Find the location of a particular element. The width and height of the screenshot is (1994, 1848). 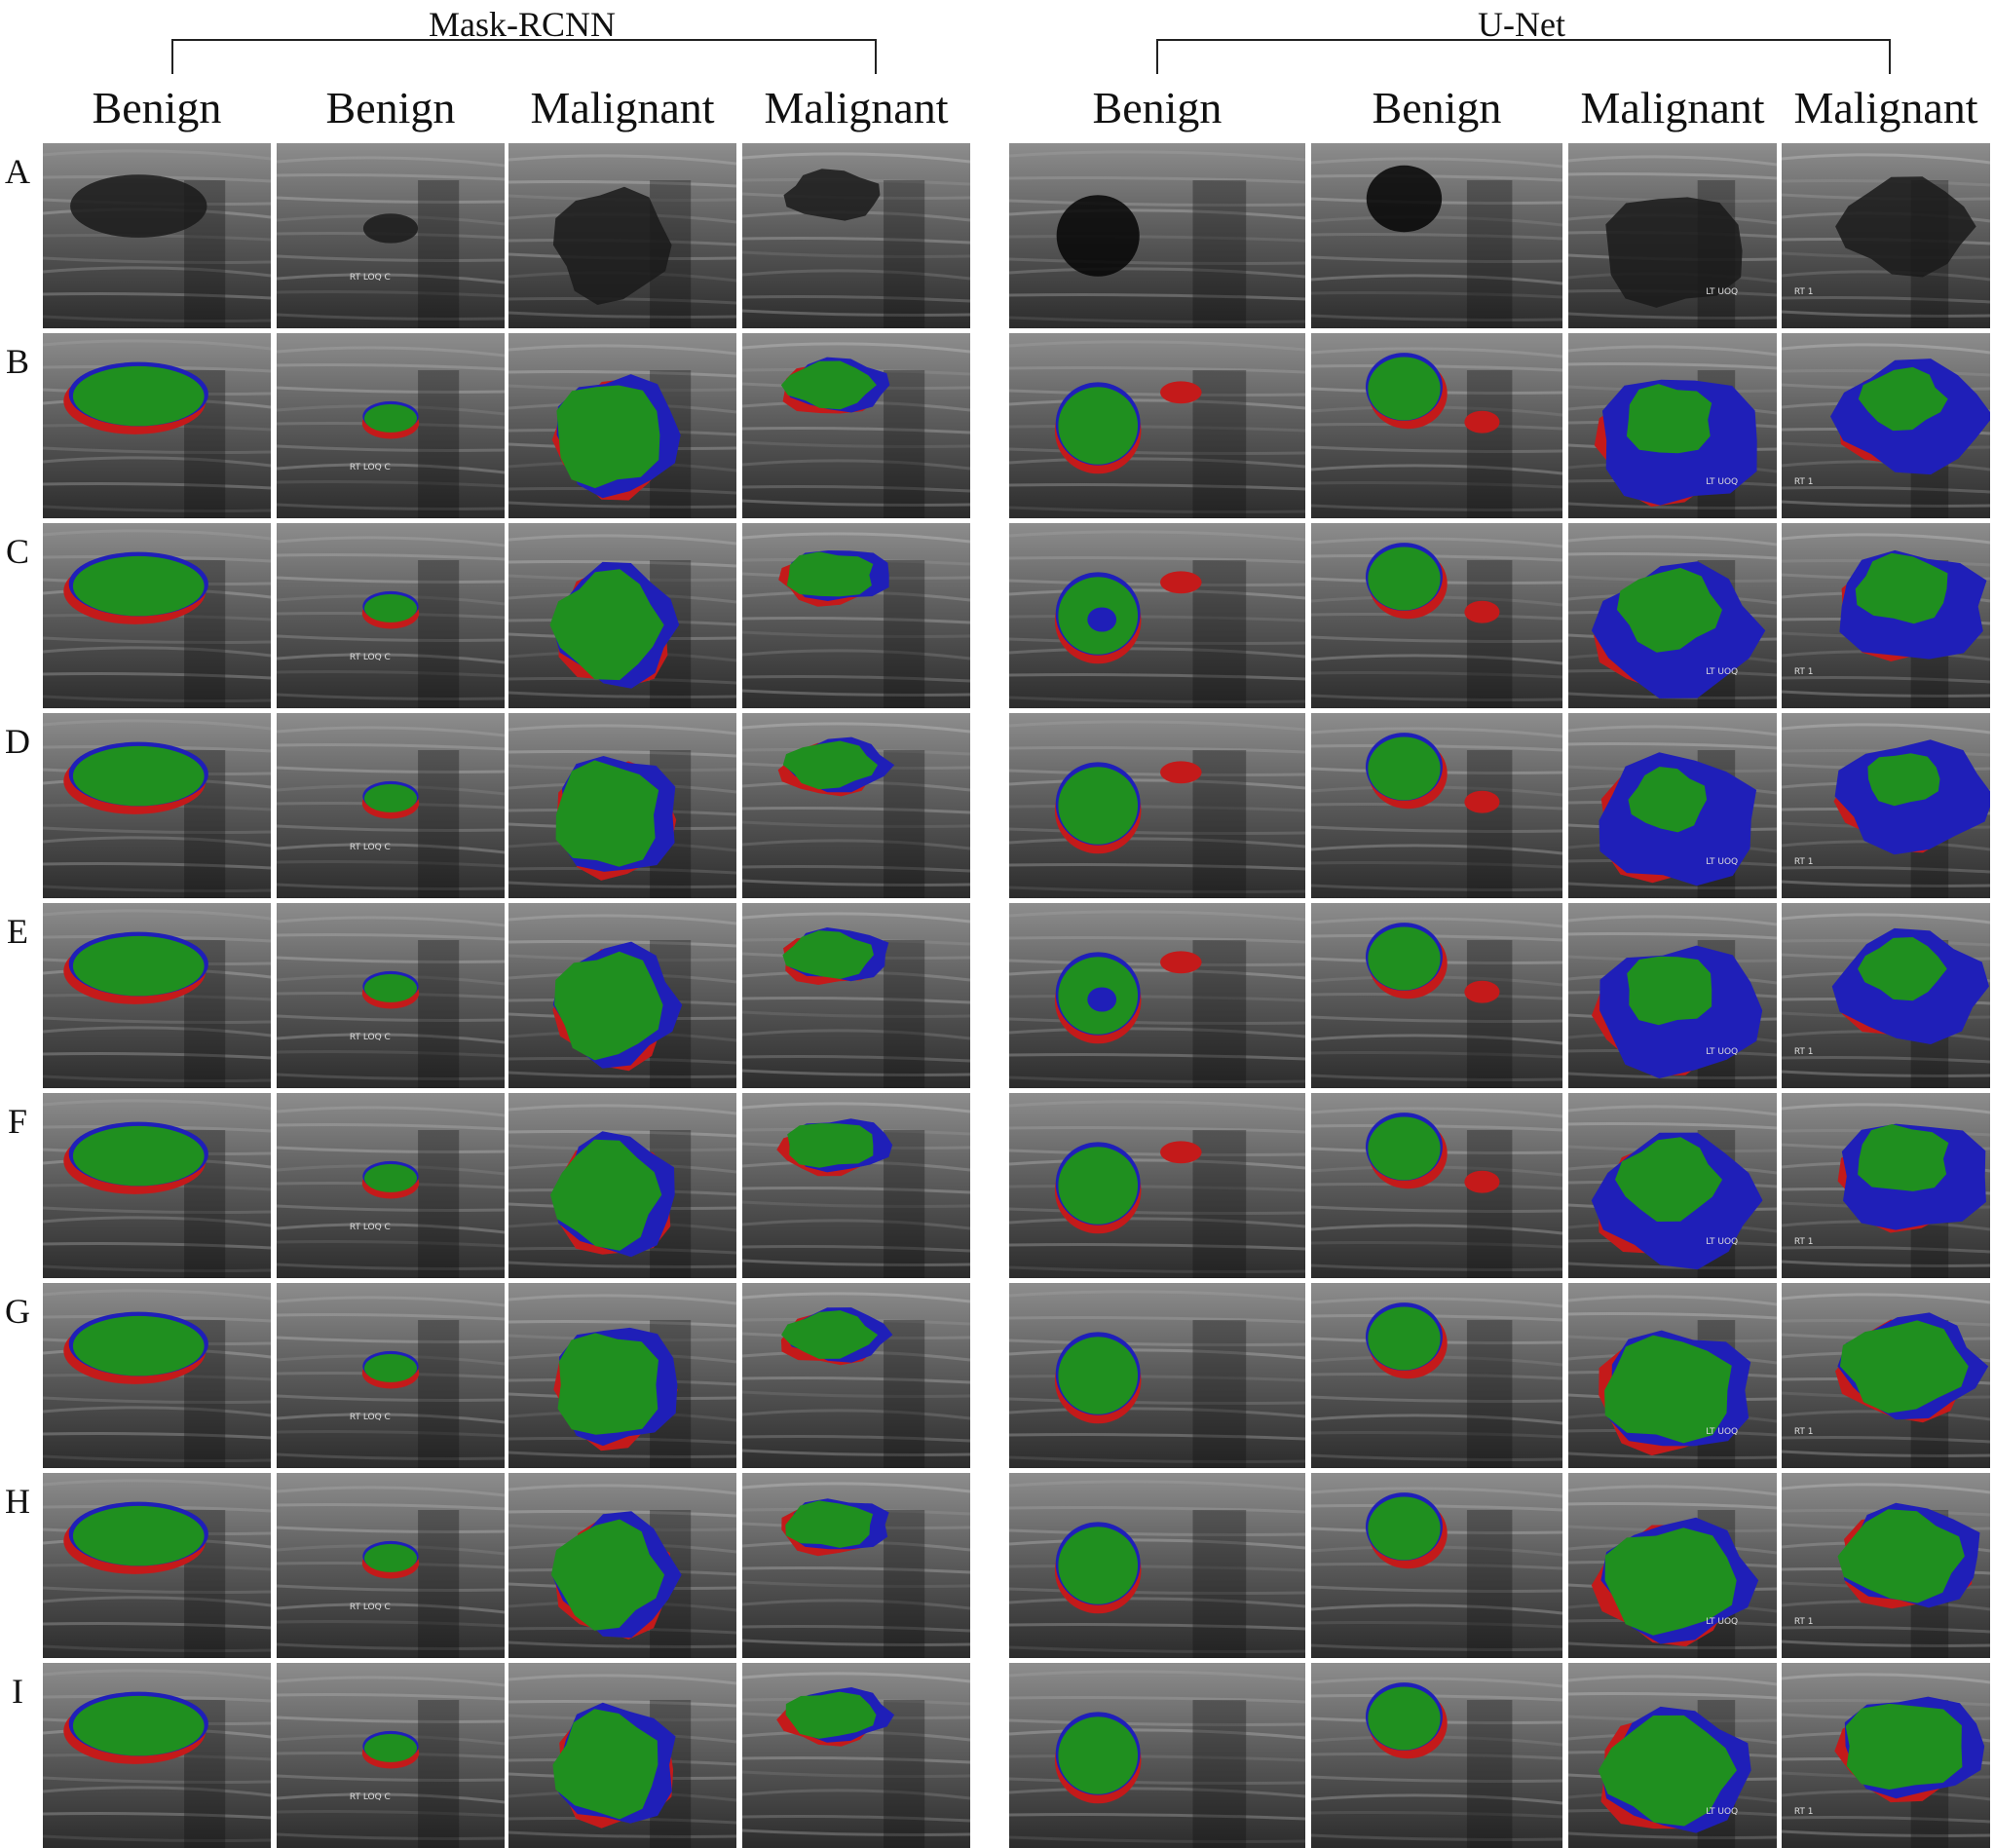

row-label-h: H is located at coordinates (17, 1502).